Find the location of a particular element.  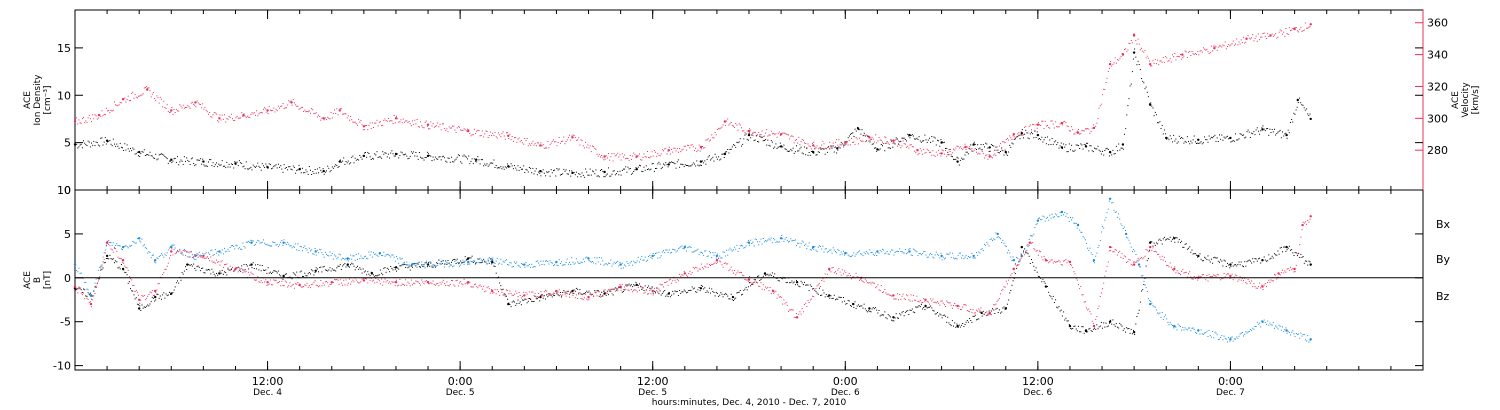

velocity-series-point is located at coordinates (1110, 64).